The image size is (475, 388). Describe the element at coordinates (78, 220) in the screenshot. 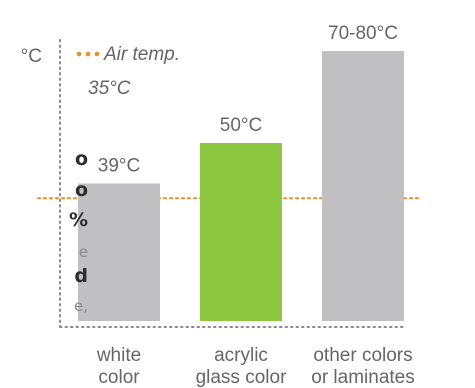

I see `side-text-fragment-3: %` at that location.